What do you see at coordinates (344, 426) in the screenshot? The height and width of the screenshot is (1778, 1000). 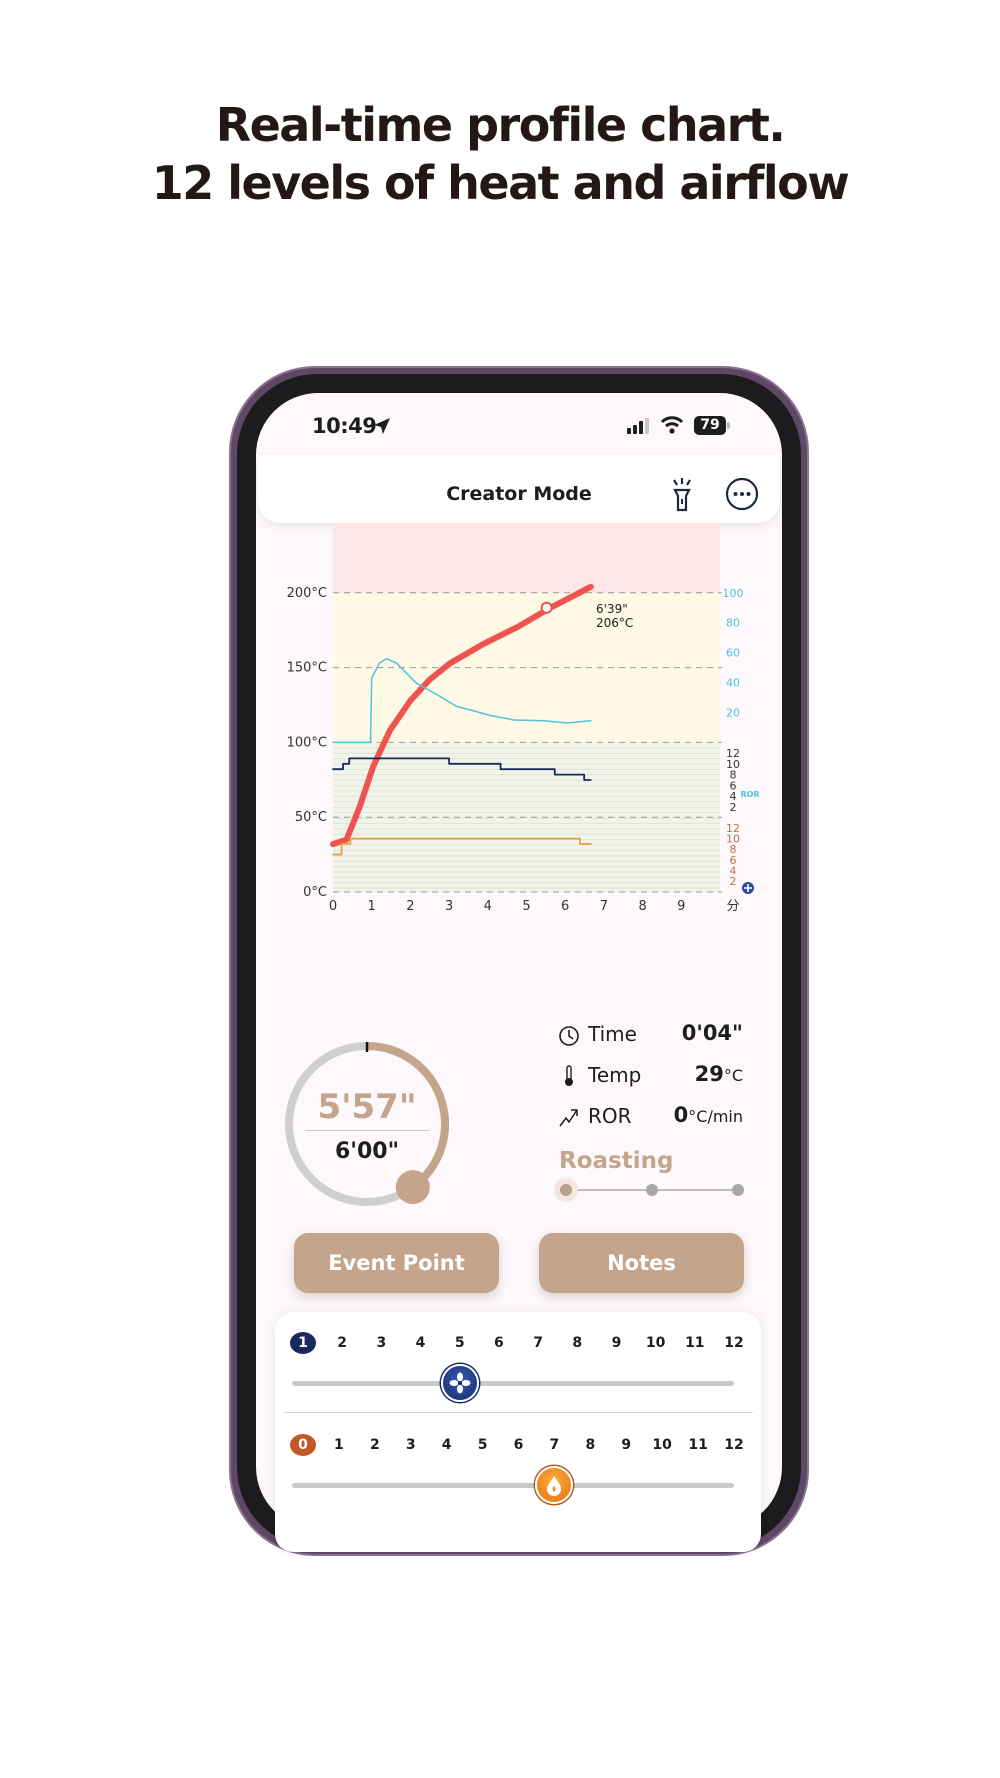 I see `status-time: 10:49` at bounding box center [344, 426].